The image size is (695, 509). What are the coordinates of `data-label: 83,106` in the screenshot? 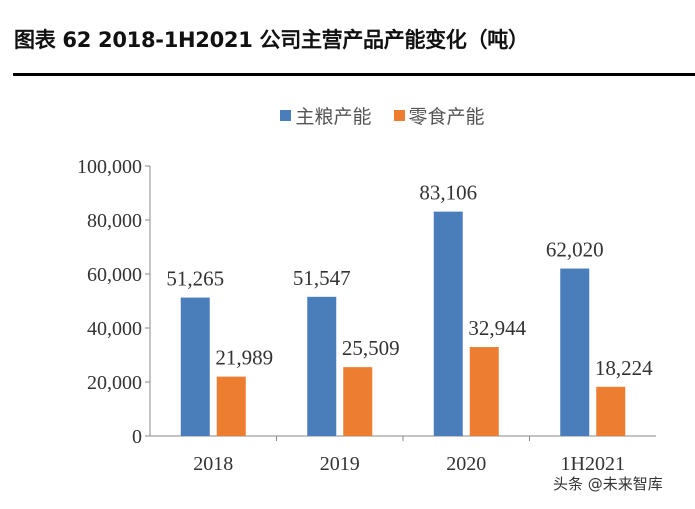 It's located at (448, 193).